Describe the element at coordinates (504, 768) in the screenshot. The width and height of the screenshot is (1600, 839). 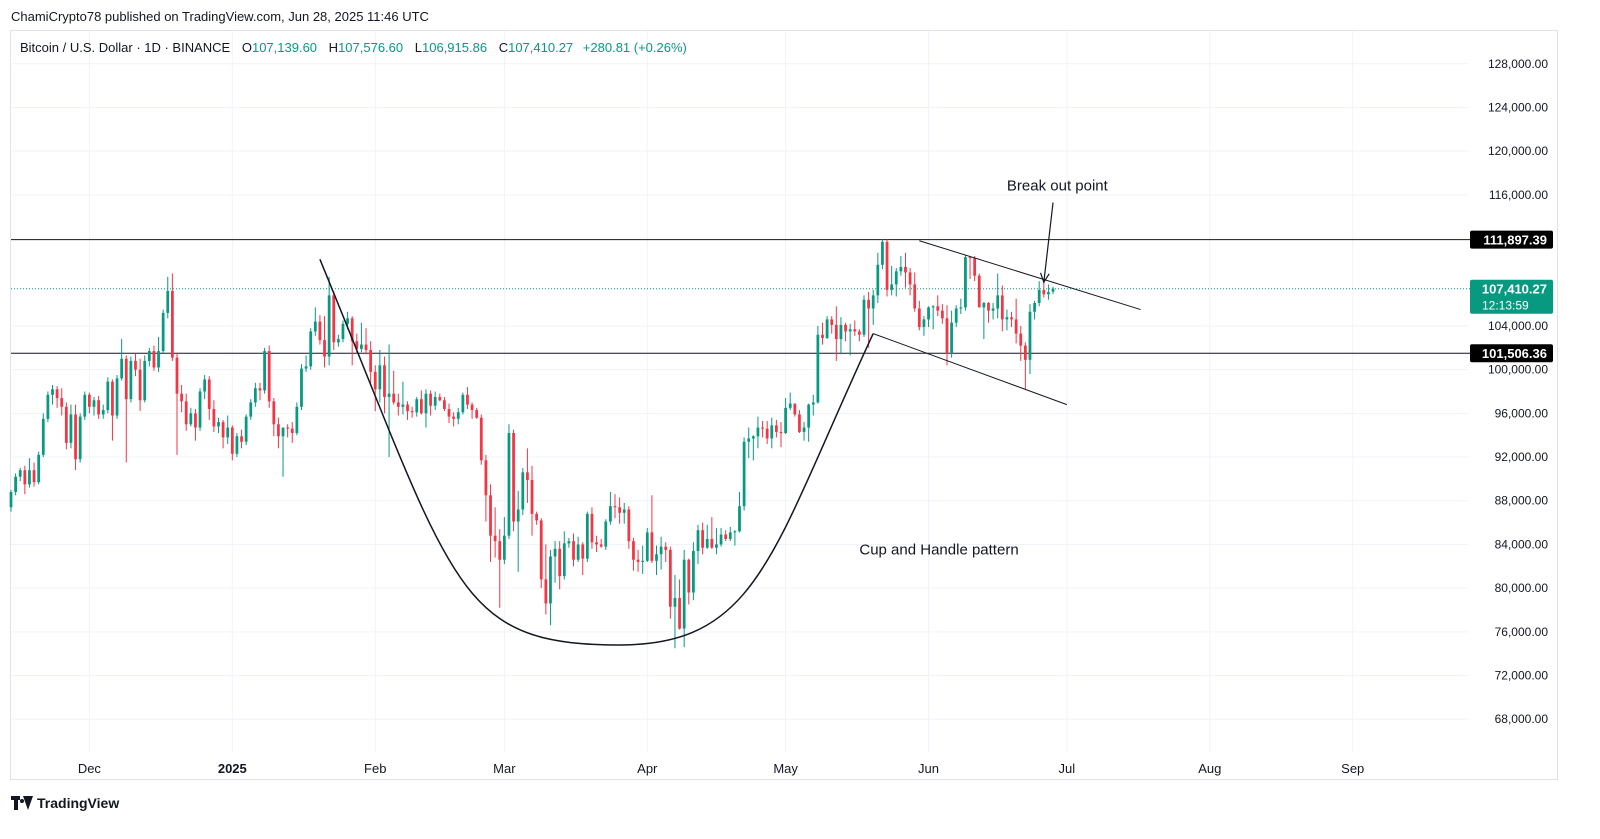
I see `time-tick-label: Mar` at that location.